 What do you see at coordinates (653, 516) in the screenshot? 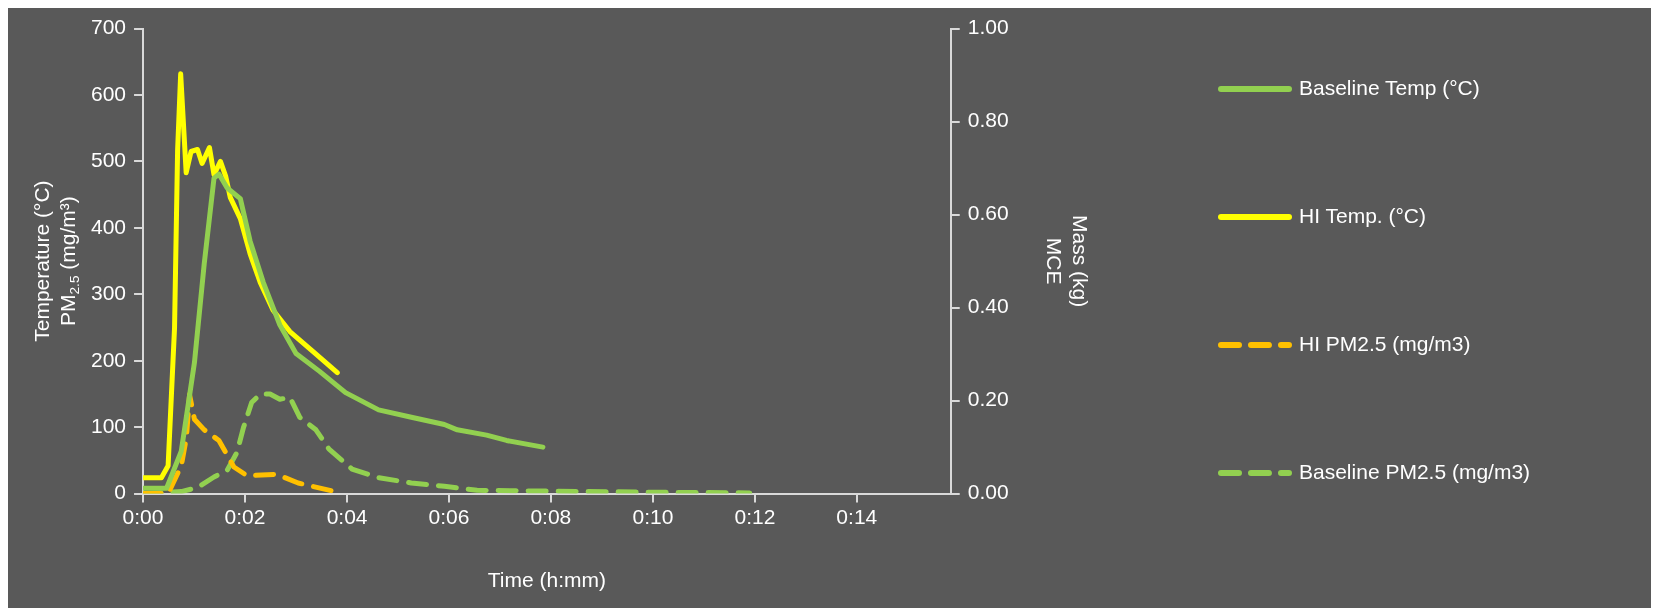
I see `x-tick-label: 0:10` at bounding box center [653, 516].